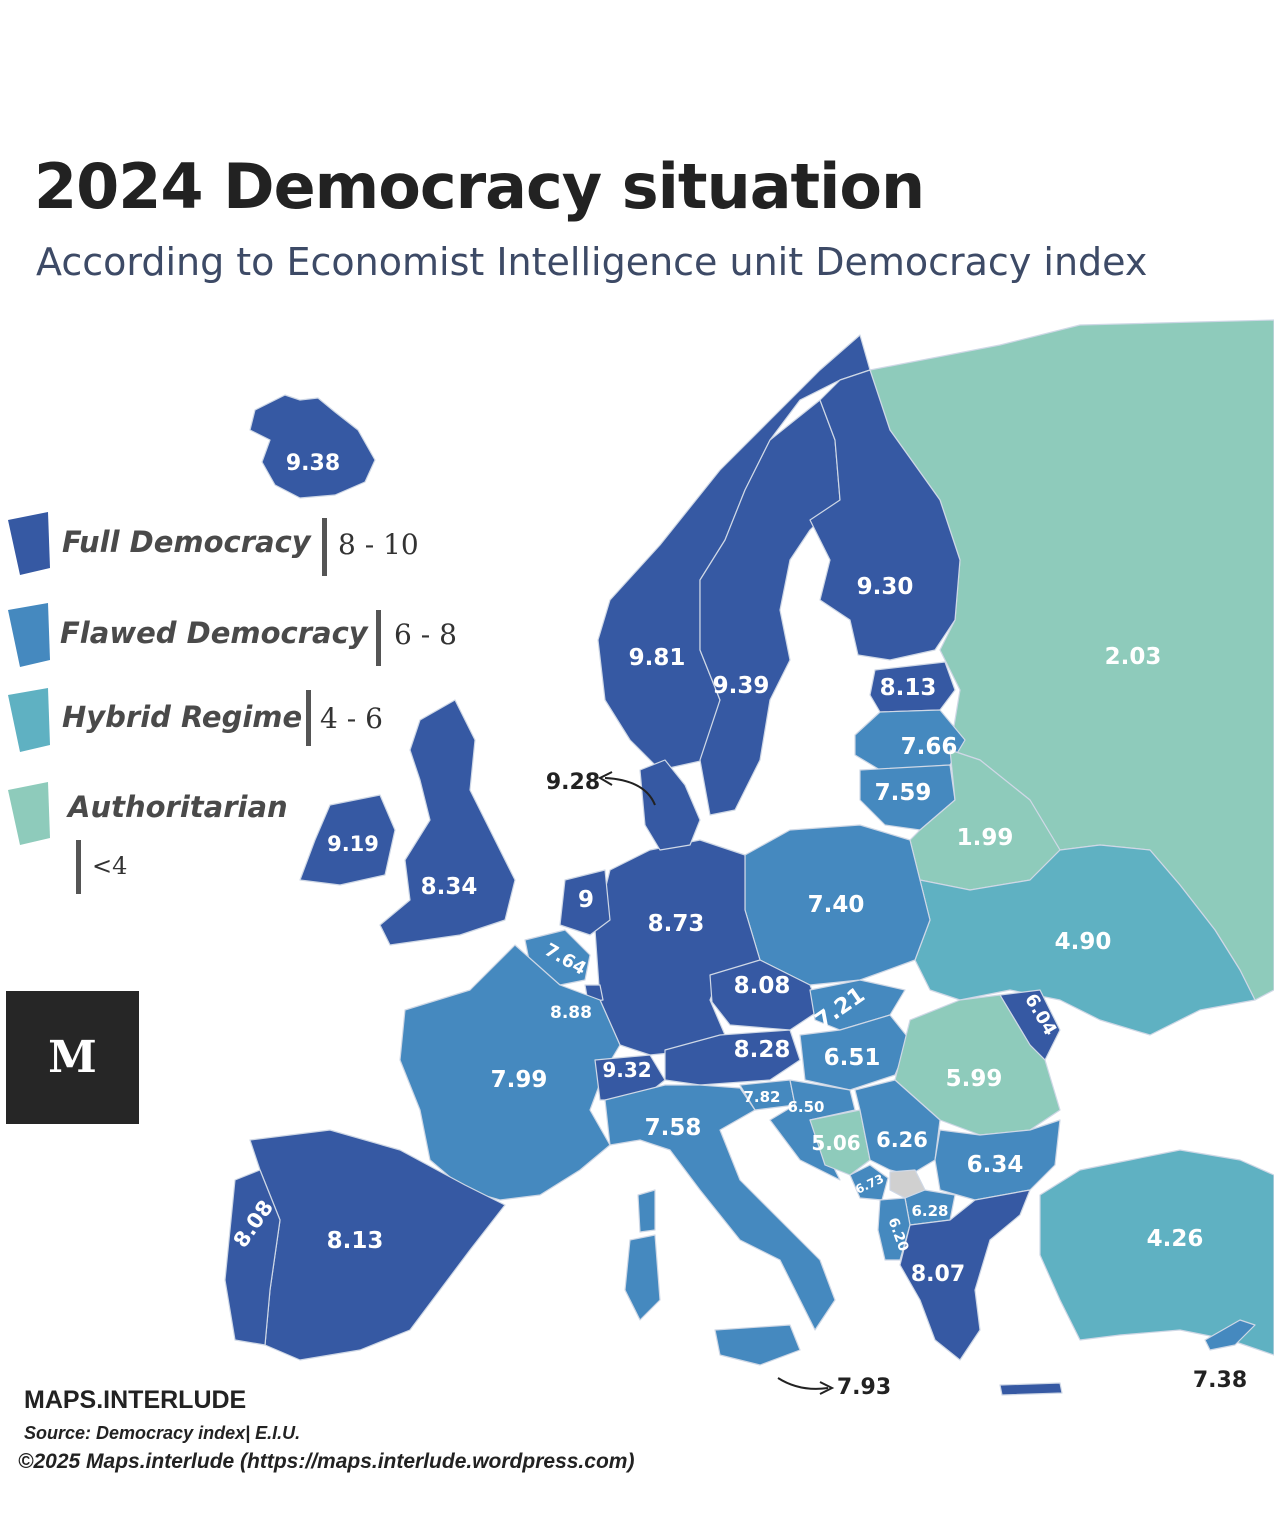  I want to click on legend-label-full: Full Democracy, so click(186, 542).